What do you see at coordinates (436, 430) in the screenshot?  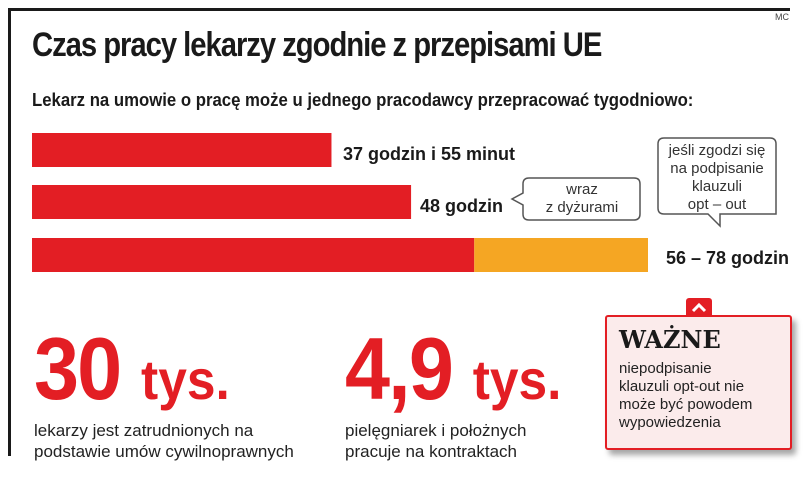 I see `stat-2-desc-line-0: pielęgniarek i położnych` at bounding box center [436, 430].